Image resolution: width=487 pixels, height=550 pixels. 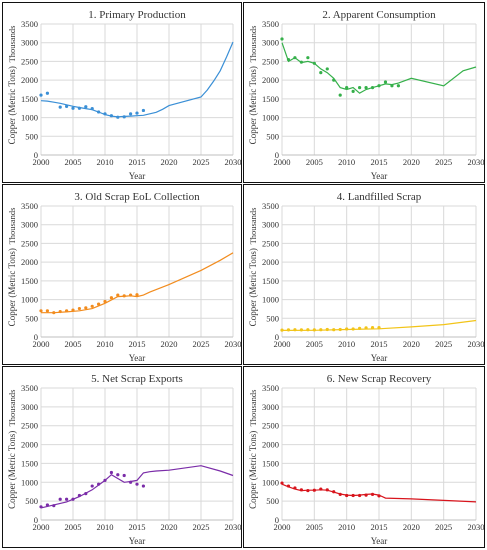 What do you see at coordinates (137, 379) in the screenshot?
I see `chart-title: 5. Net Scrap Exports` at bounding box center [137, 379].